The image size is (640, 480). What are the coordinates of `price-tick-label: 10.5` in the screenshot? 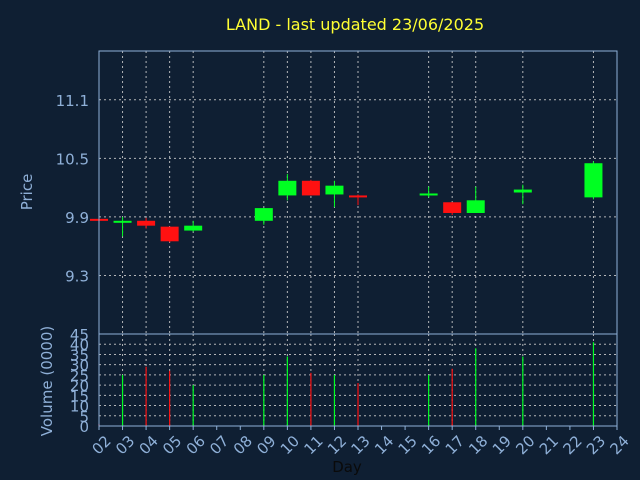 It's located at (72, 159).